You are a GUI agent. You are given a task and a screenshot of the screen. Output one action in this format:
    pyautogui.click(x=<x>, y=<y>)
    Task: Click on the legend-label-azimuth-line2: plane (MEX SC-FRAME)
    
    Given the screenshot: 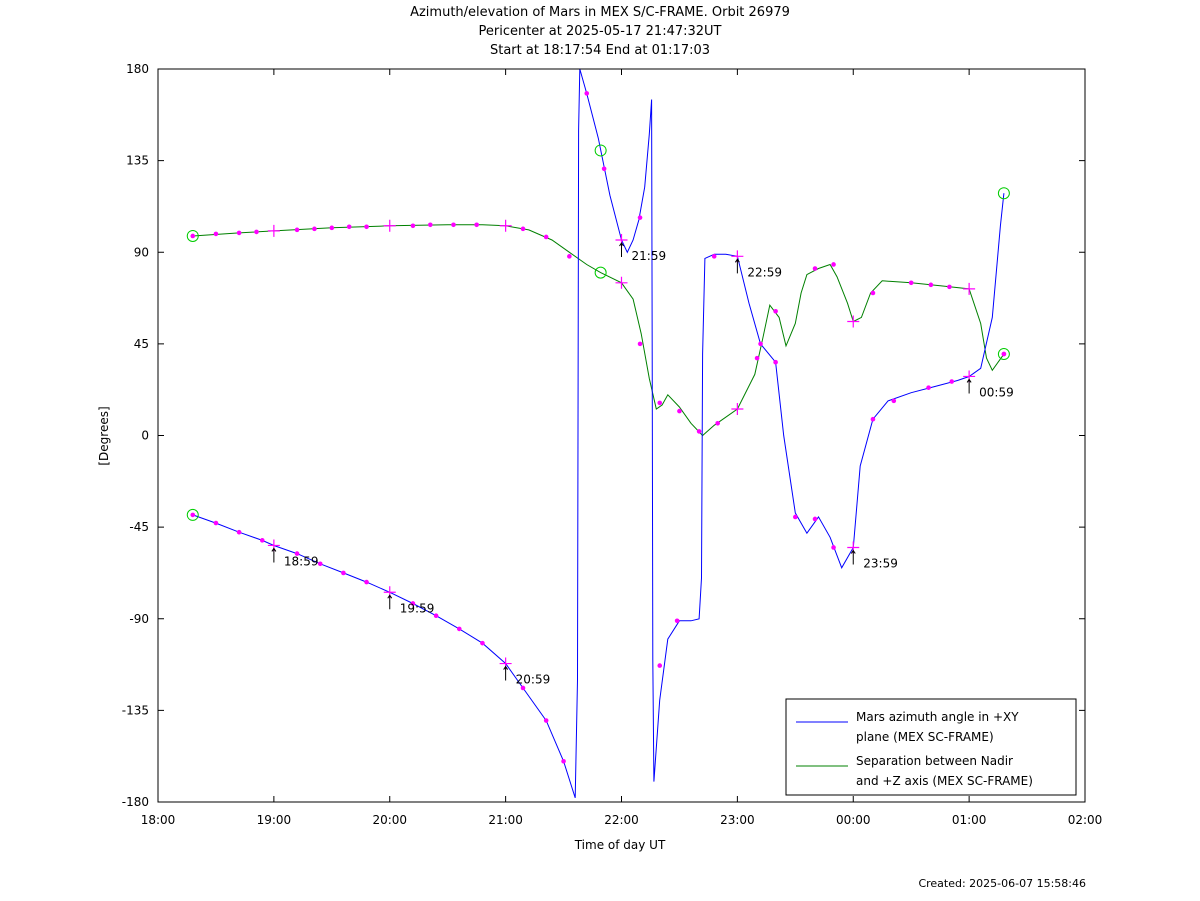 What is the action you would take?
    pyautogui.click(x=925, y=737)
    